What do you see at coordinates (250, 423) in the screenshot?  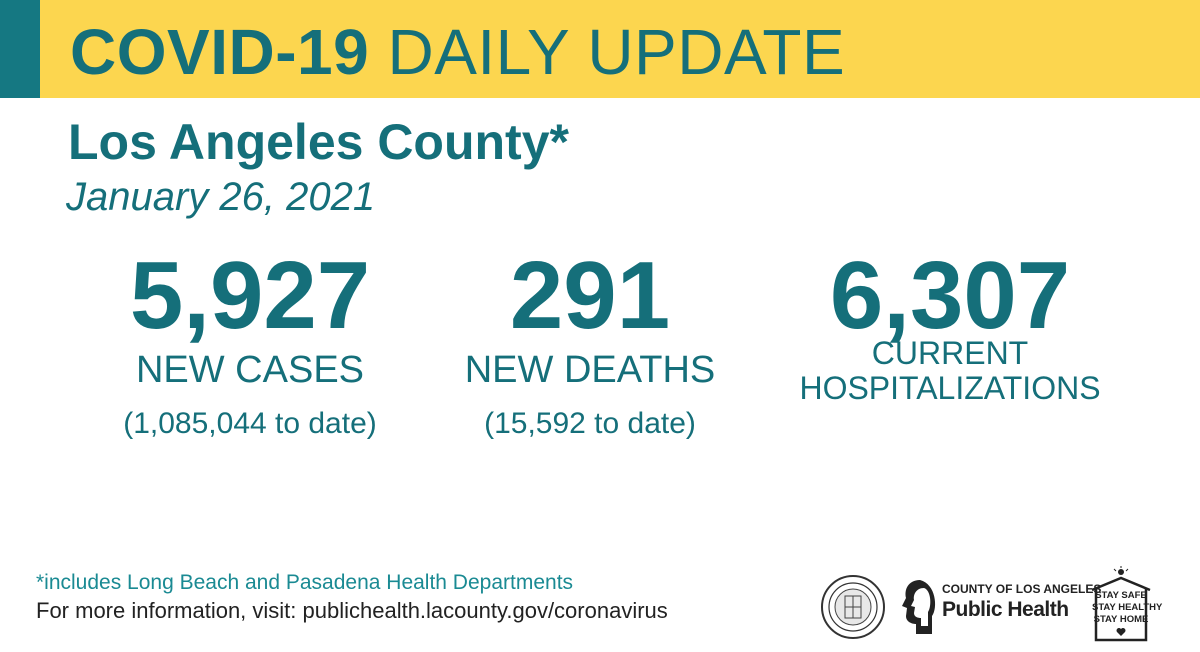 I see `cases-to-date: (1,085,044 to date)` at bounding box center [250, 423].